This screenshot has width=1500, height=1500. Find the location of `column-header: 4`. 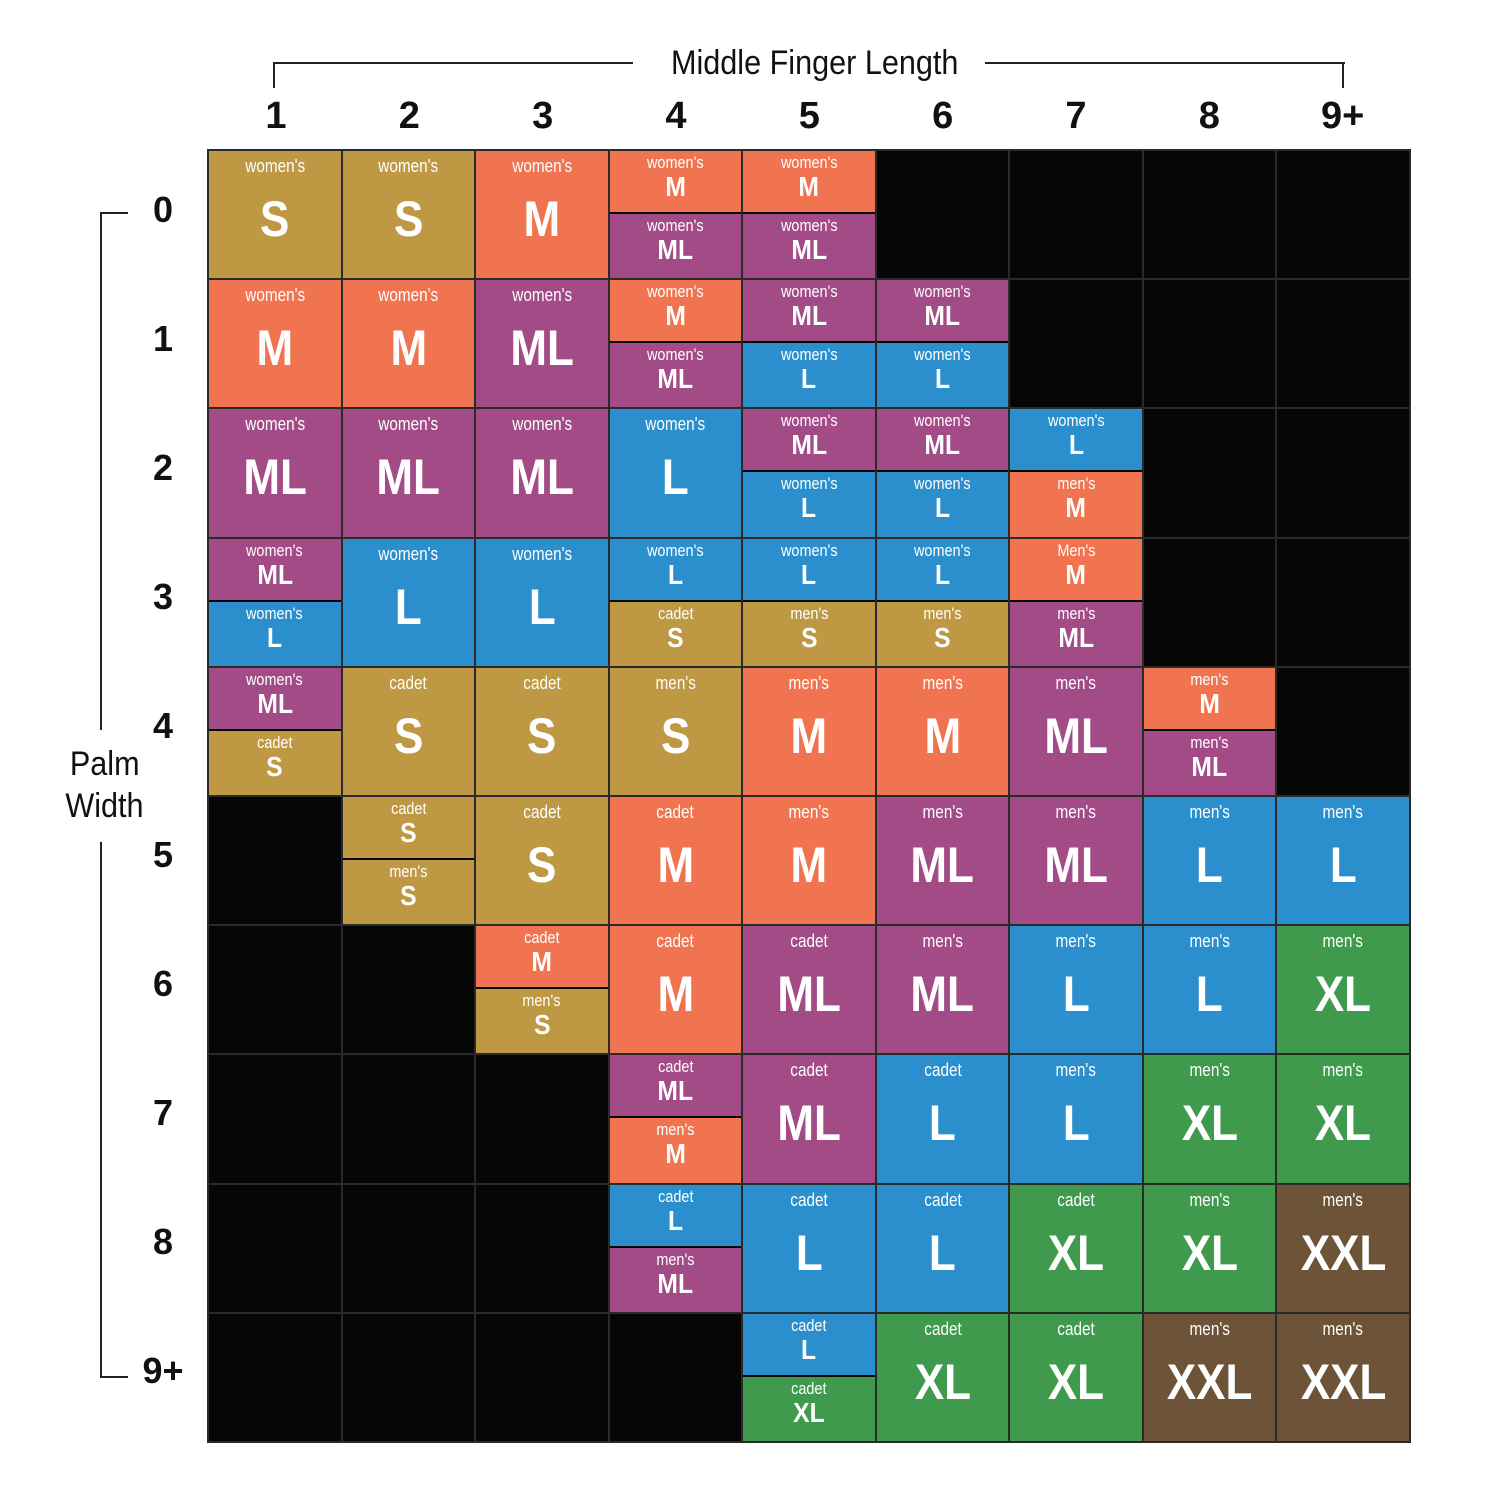

column-header: 4 is located at coordinates (676, 116).